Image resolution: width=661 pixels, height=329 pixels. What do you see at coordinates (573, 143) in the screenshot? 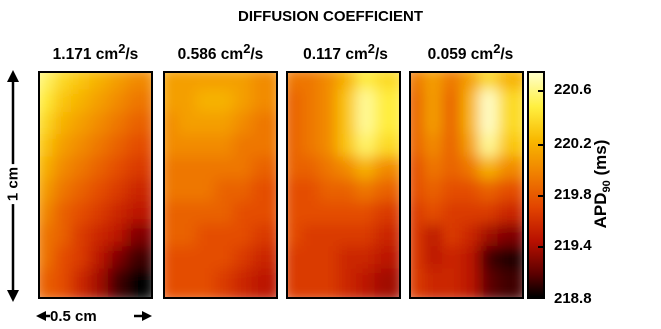
I see `colorbar-tick-label: 220.2` at bounding box center [573, 143].